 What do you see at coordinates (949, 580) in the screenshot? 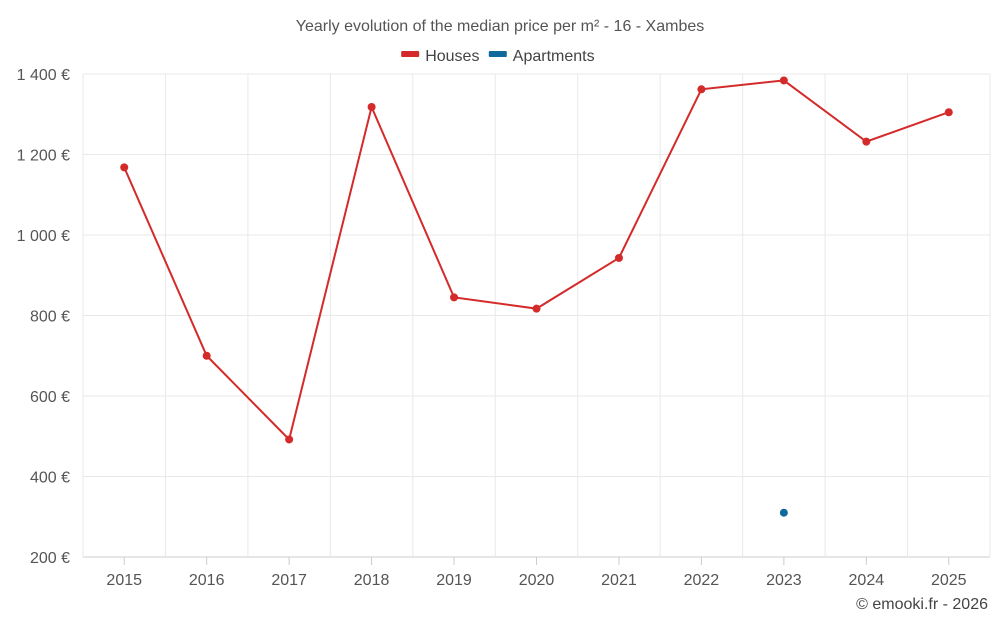
I see `x-tick-label: 2025` at bounding box center [949, 580].